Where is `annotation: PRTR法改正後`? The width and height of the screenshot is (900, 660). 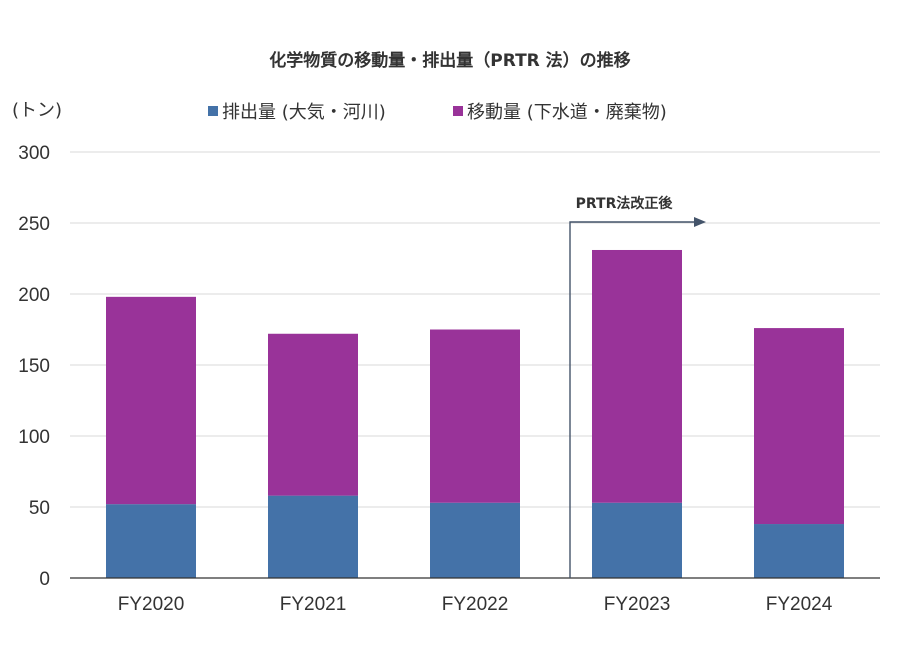
annotation: PRTR法改正後 is located at coordinates (637, 386).